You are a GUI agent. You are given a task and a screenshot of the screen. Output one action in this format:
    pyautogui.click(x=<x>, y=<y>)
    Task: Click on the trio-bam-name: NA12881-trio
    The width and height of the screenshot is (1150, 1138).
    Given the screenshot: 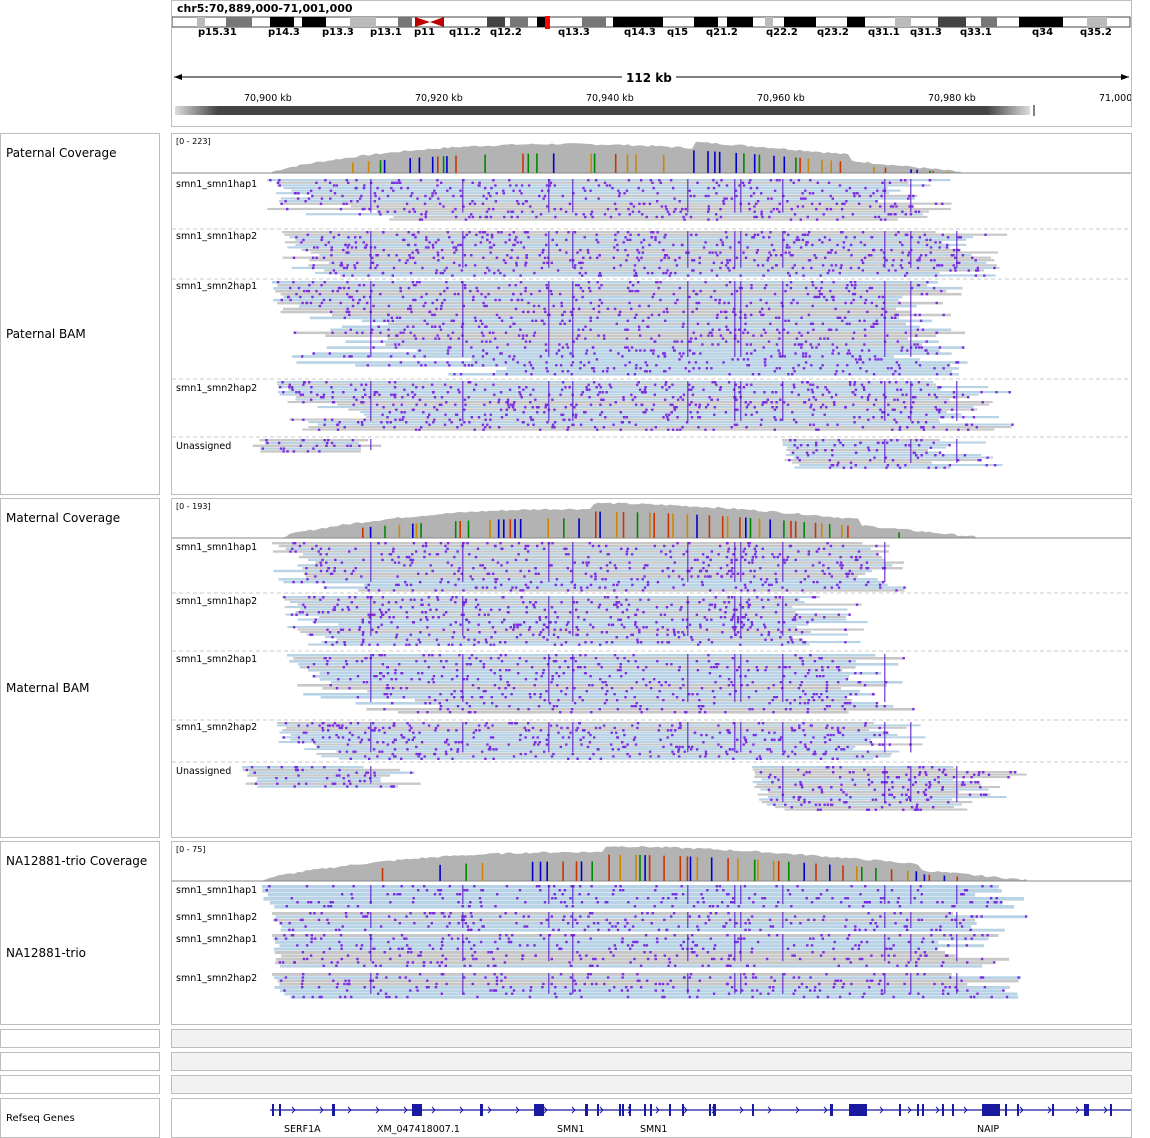 What is the action you would take?
    pyautogui.click(x=46, y=953)
    